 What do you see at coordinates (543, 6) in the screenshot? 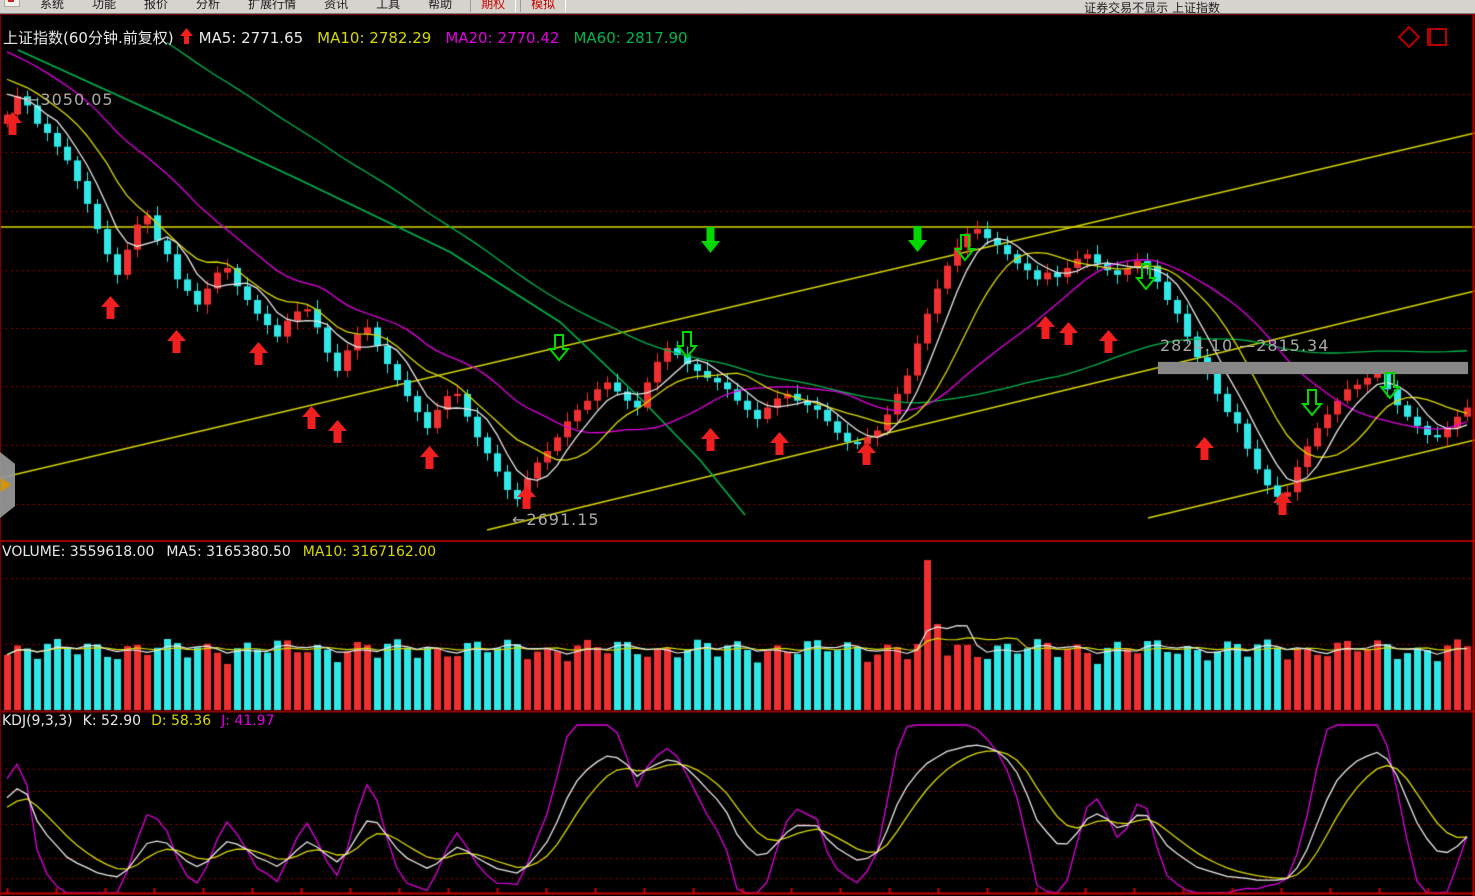
I see `menu-item-red-1: 模拟` at bounding box center [543, 6].